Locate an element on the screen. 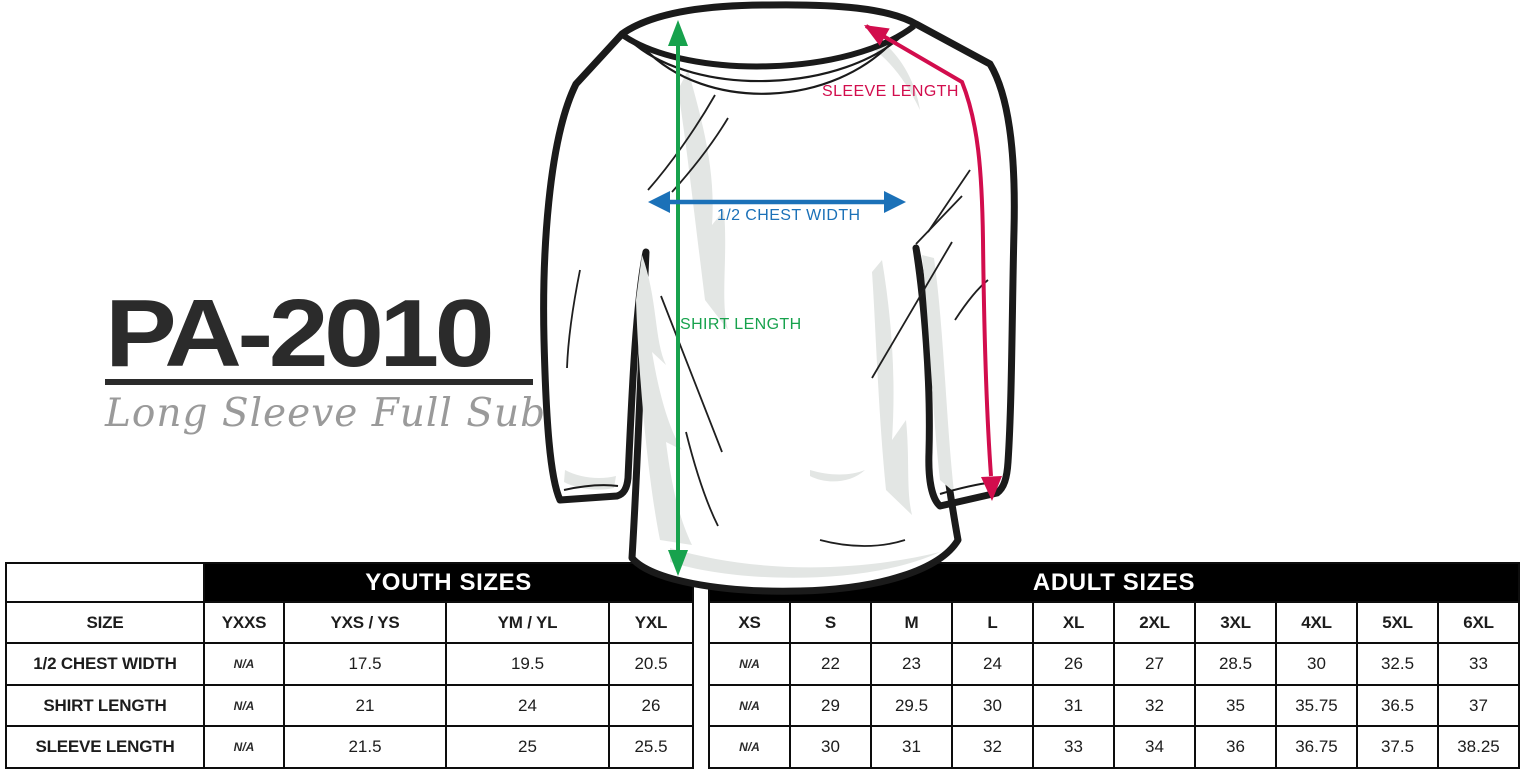 The height and width of the screenshot is (773, 1525). column-header: 5XL is located at coordinates (1397, 622).